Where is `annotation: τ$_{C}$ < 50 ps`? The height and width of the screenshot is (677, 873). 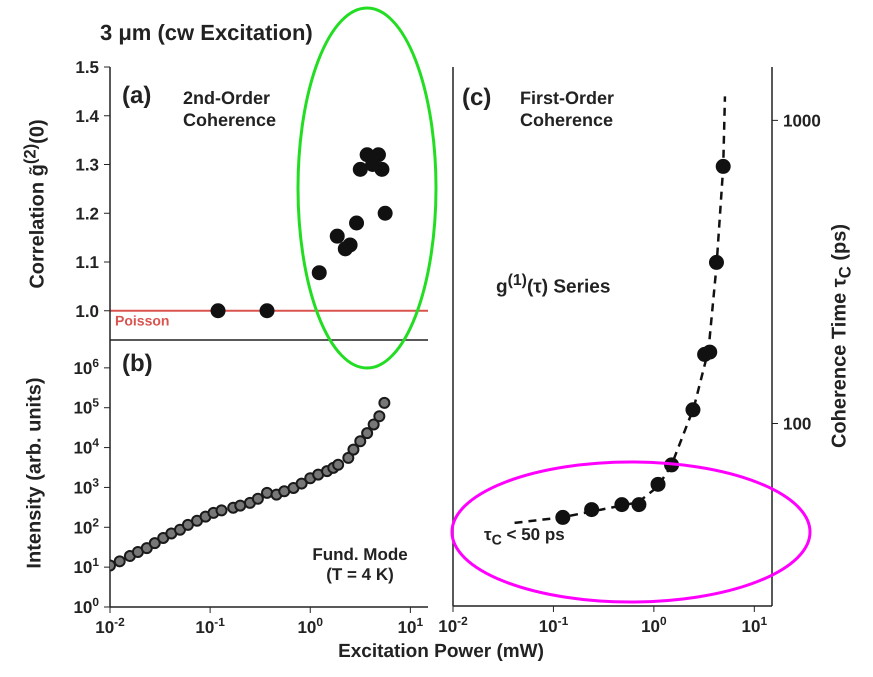
annotation: τ$_{C}$ < 50 ps is located at coordinates (525, 537).